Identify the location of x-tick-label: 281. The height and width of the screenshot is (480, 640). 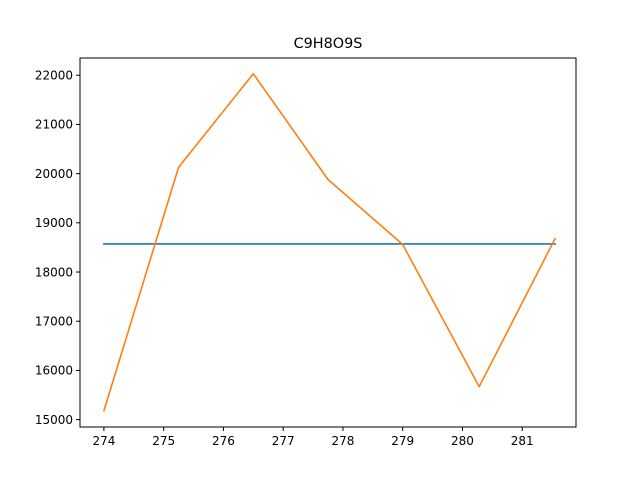
(522, 441).